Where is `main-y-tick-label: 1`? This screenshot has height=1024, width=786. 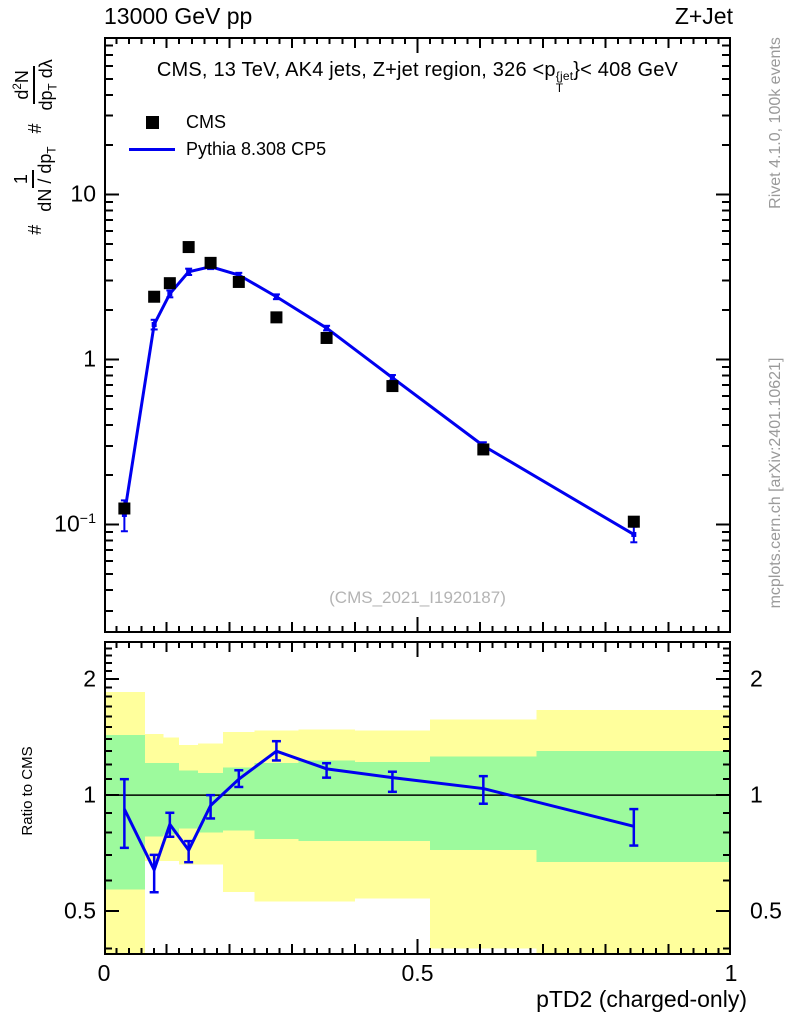 main-y-tick-label: 1 is located at coordinates (89, 358).